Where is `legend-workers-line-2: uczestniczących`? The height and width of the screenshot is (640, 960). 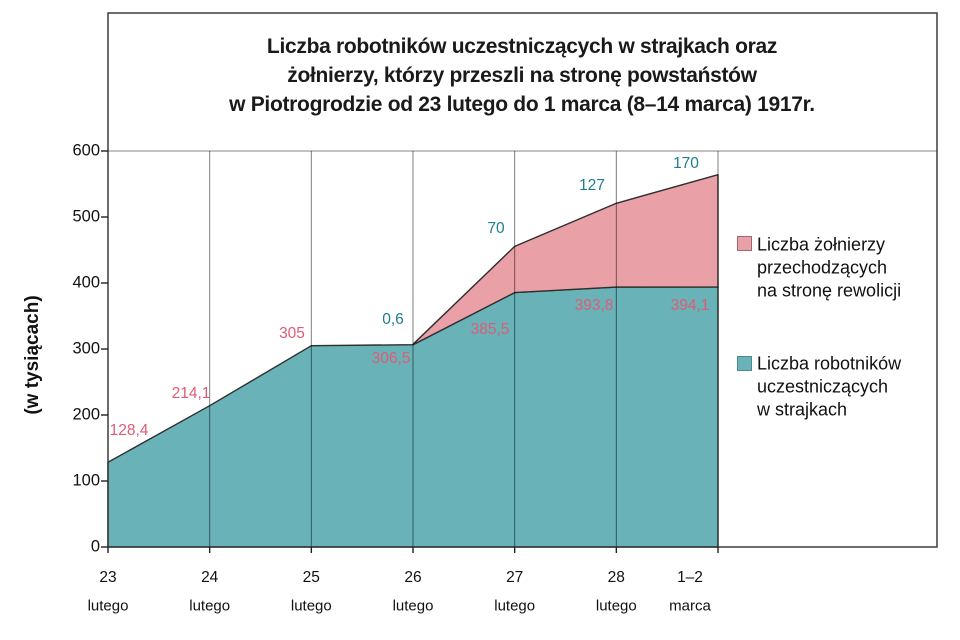 legend-workers-line-2: uczestniczących is located at coordinates (823, 386).